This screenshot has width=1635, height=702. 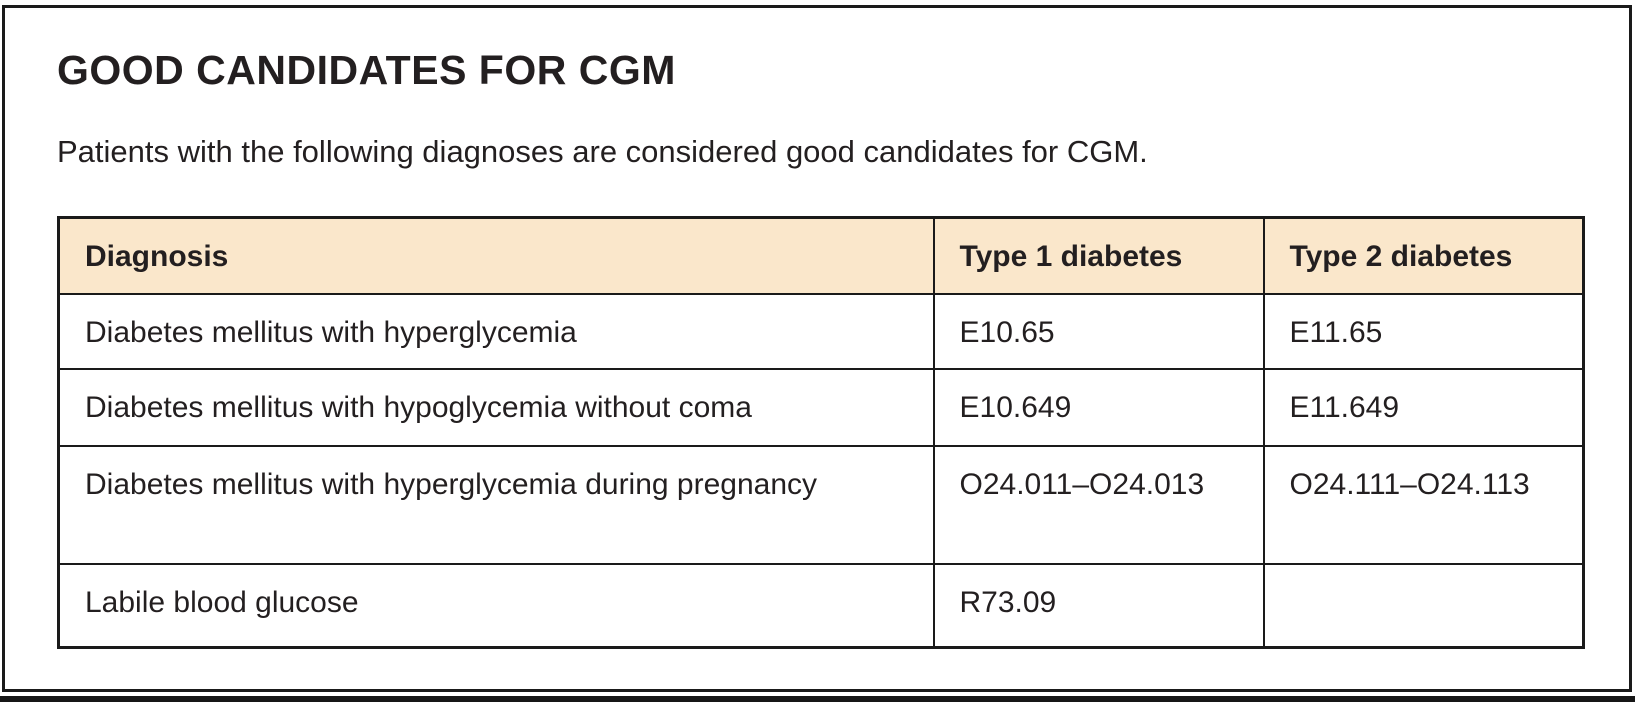 I want to click on column-header-type1-diabetes: Type 1 diabetes, so click(x=1098, y=256).